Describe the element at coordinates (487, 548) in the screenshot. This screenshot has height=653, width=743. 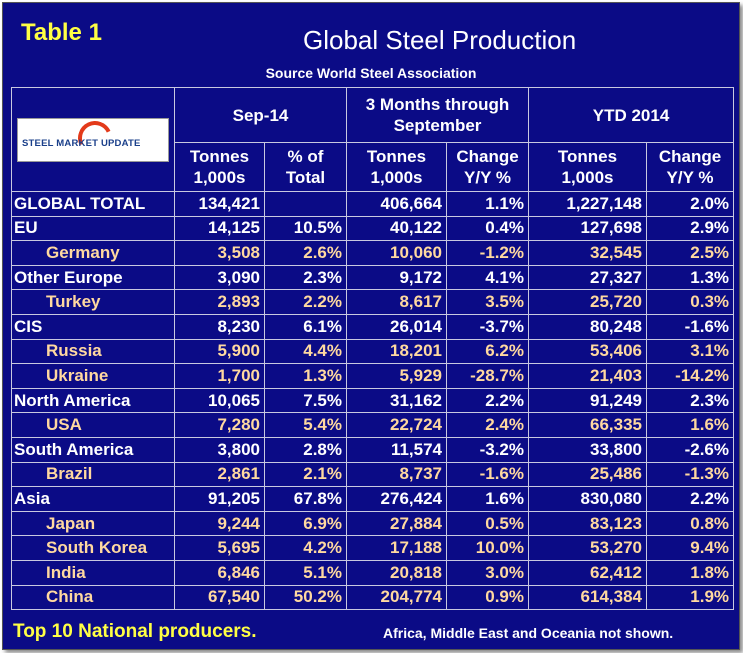
I see `cell-3m-change: 10.0%` at that location.